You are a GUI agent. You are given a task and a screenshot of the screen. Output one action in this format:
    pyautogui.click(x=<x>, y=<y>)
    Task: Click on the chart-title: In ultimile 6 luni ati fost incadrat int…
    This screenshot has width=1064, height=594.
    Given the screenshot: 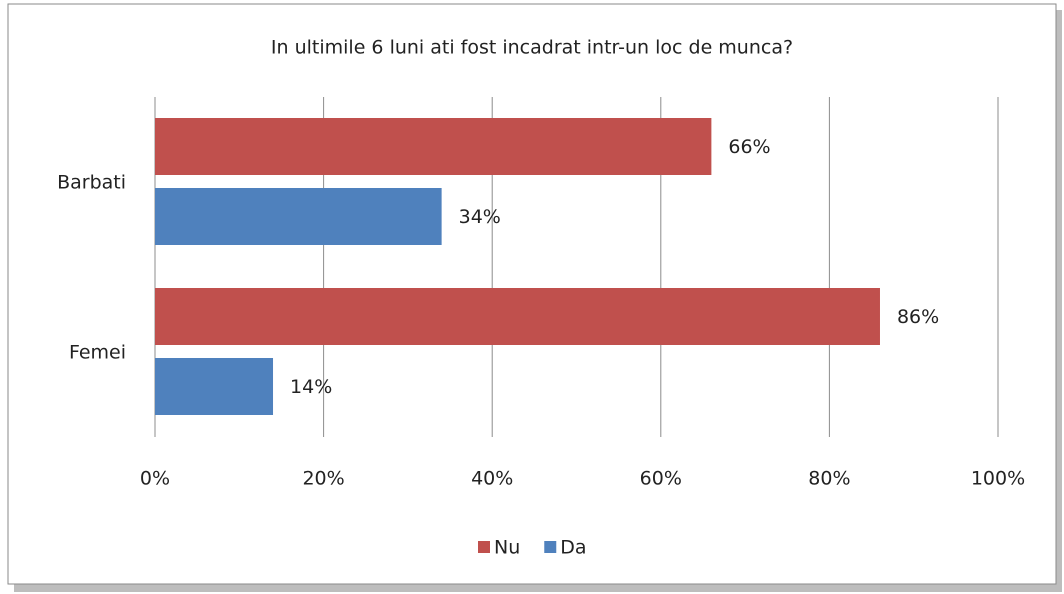 What is the action you would take?
    pyautogui.click(x=532, y=48)
    